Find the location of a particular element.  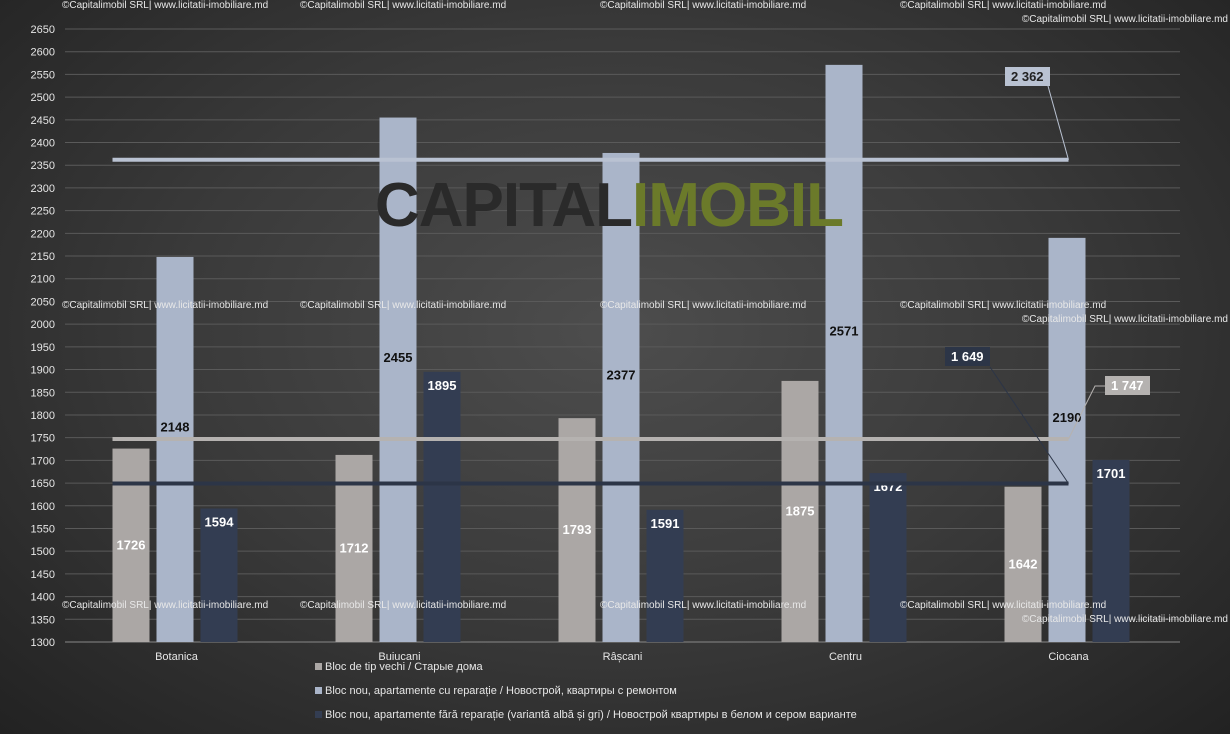

y-tick-label: 1500 is located at coordinates (43, 552).